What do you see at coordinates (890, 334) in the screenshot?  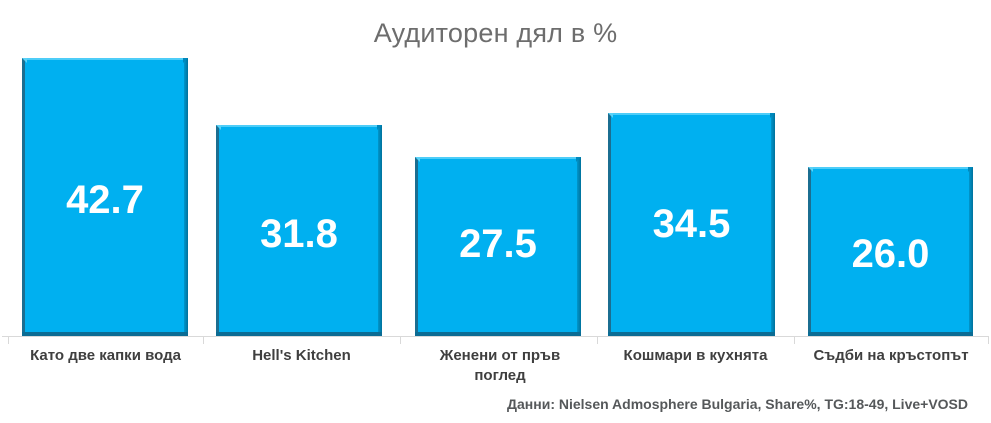 I see `bar-4-bottom-edge` at bounding box center [890, 334].